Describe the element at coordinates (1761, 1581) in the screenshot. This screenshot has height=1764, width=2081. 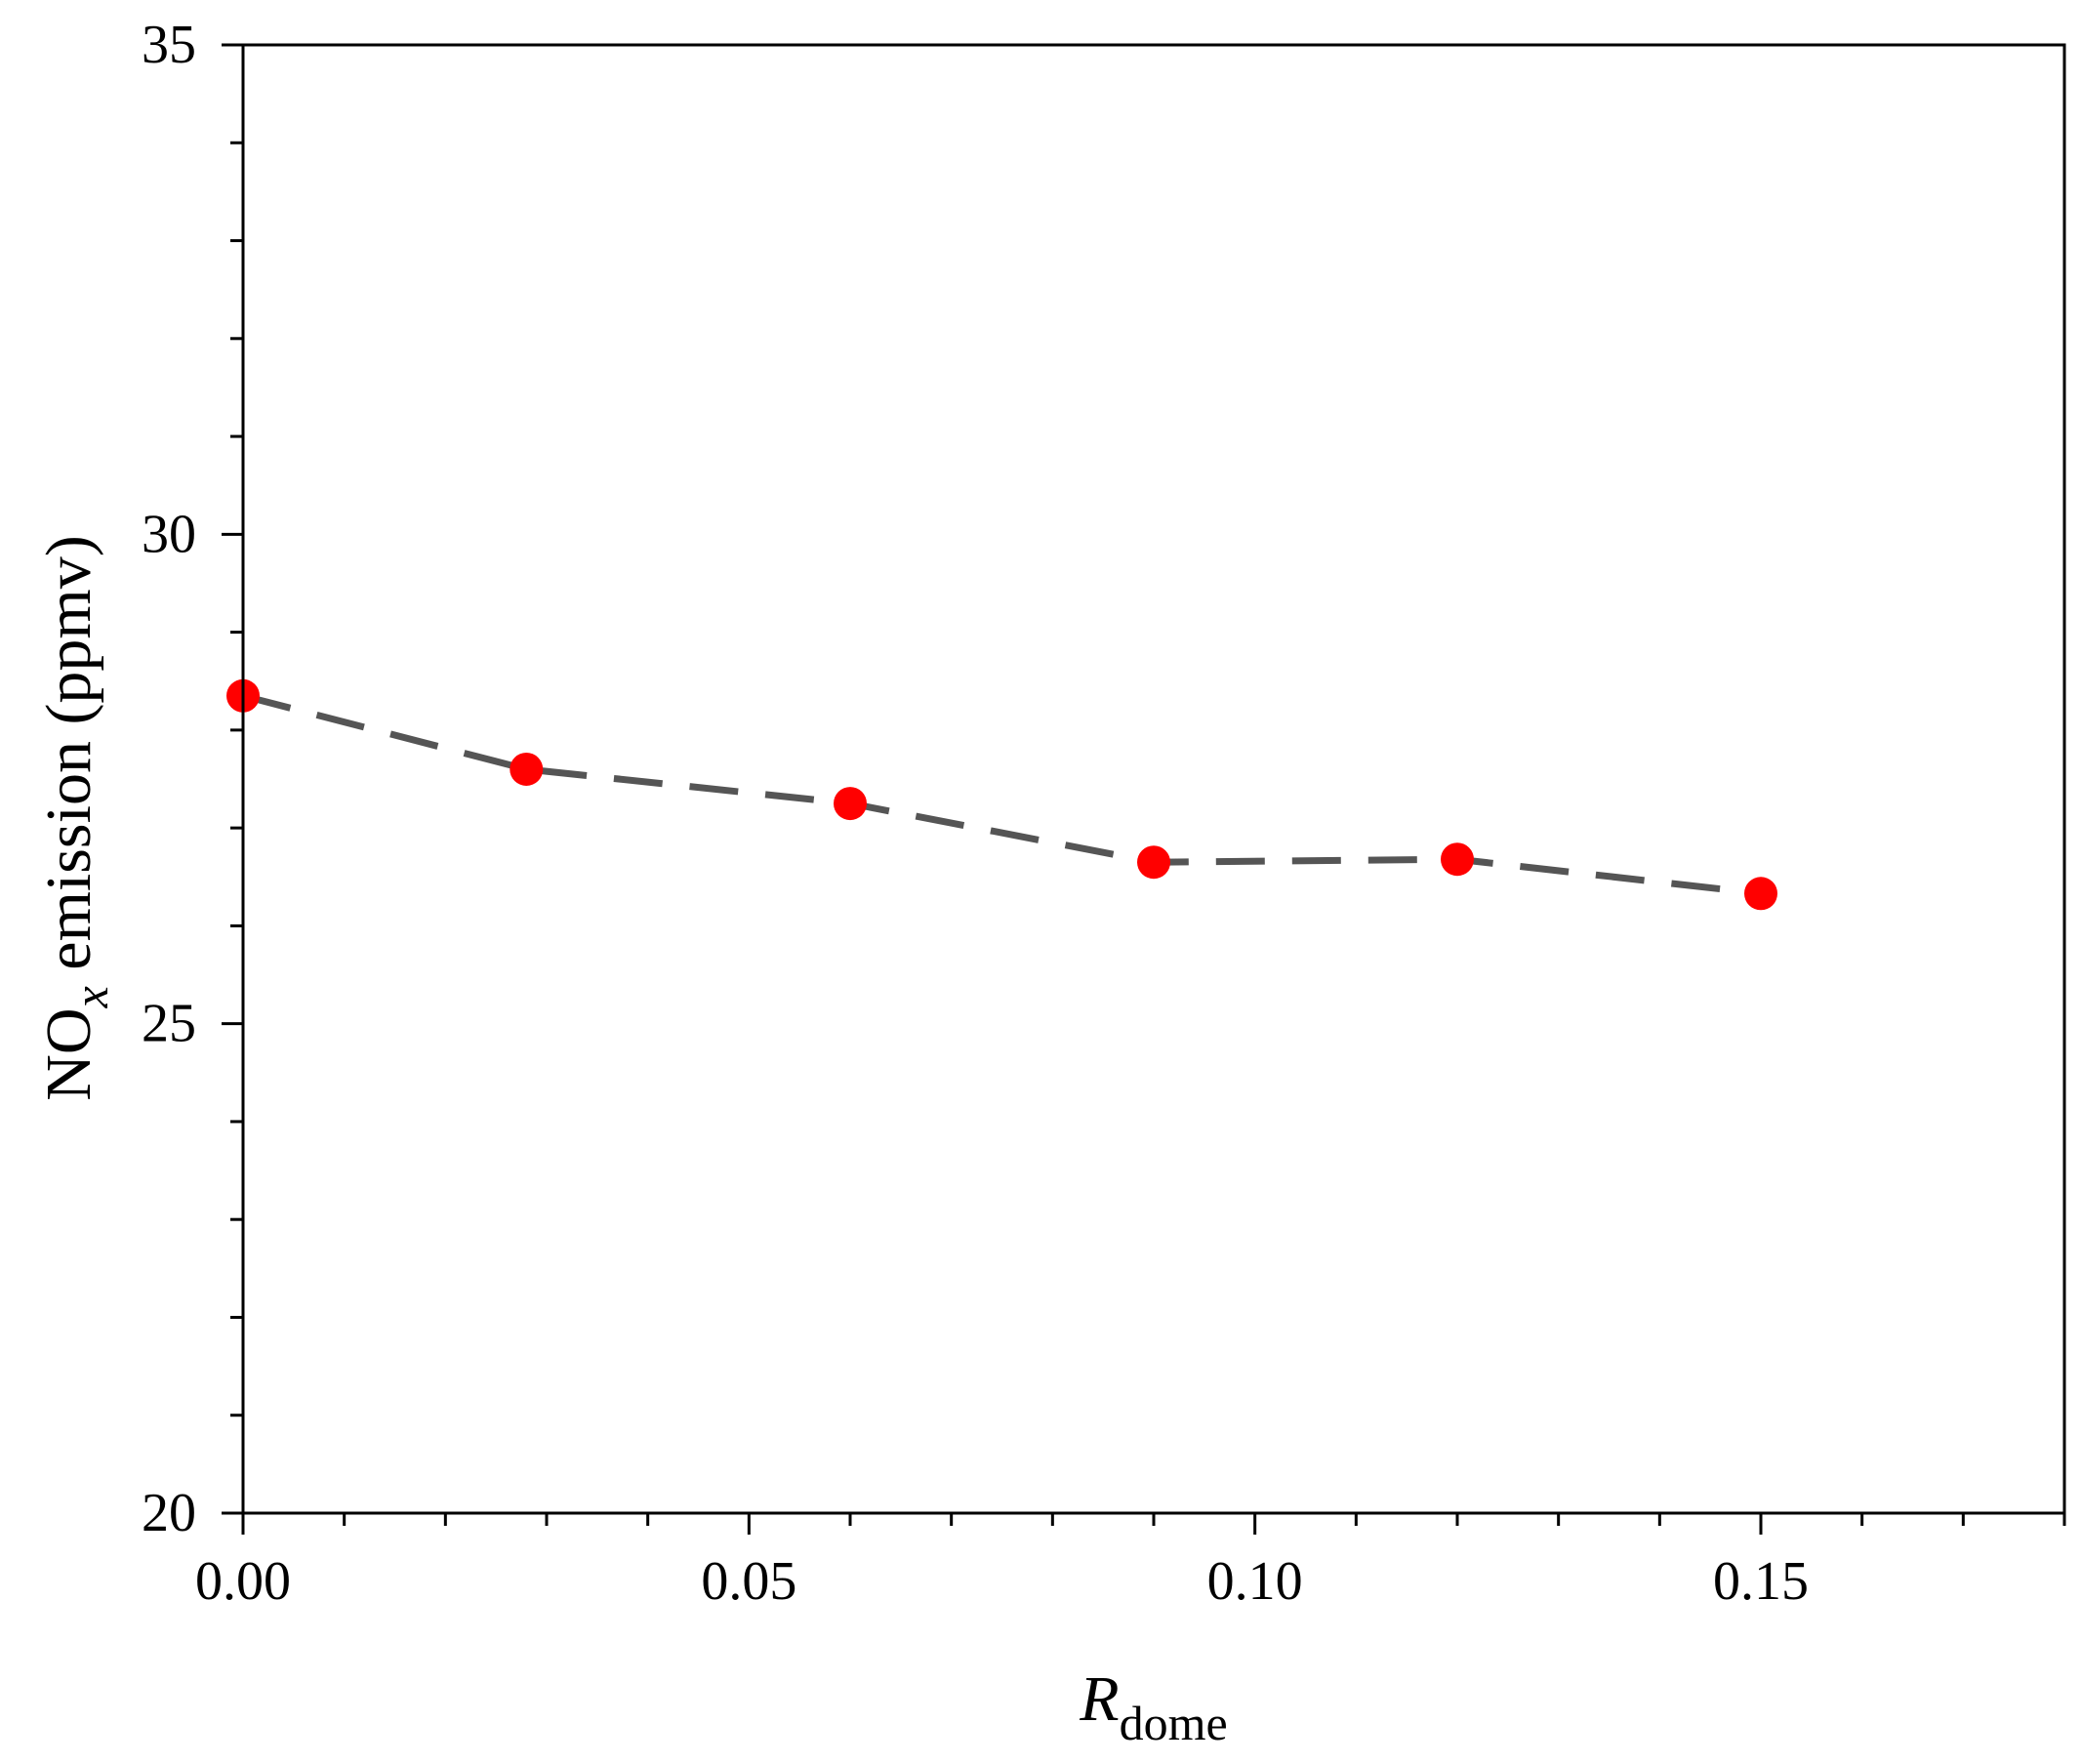
I see `x-tick-label: 0.15` at that location.